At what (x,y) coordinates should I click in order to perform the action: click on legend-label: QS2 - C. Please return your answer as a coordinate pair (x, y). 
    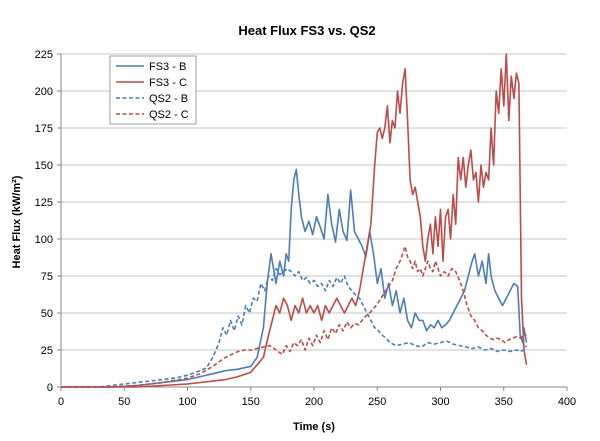
    Looking at the image, I should click on (169, 115).